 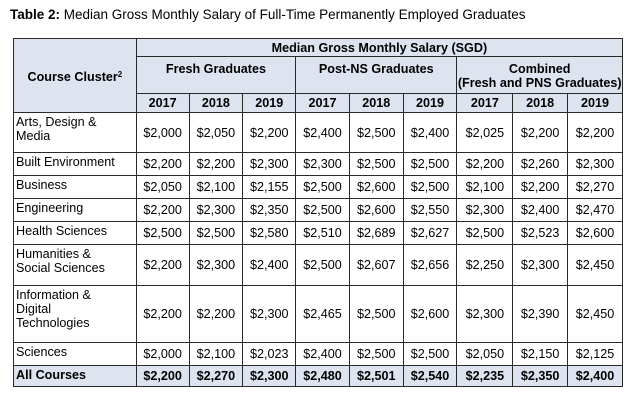 I want to click on course-cluster-cell: Engineering, so click(x=75, y=210).